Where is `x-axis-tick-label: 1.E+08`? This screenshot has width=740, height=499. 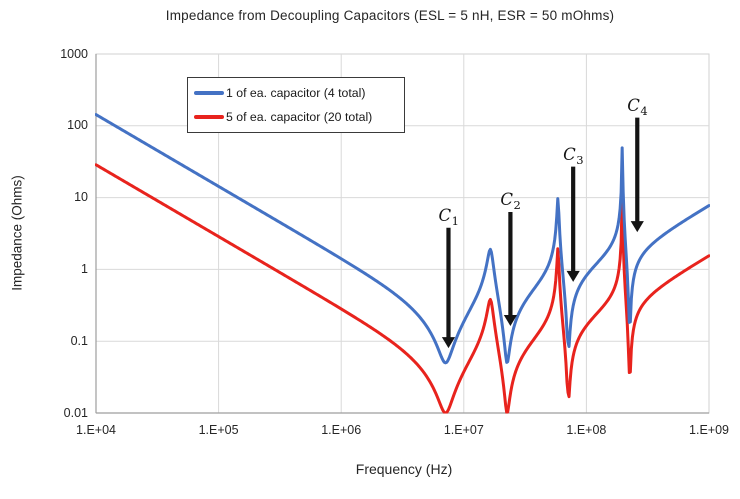
x-axis-tick-label: 1.E+08 is located at coordinates (586, 430).